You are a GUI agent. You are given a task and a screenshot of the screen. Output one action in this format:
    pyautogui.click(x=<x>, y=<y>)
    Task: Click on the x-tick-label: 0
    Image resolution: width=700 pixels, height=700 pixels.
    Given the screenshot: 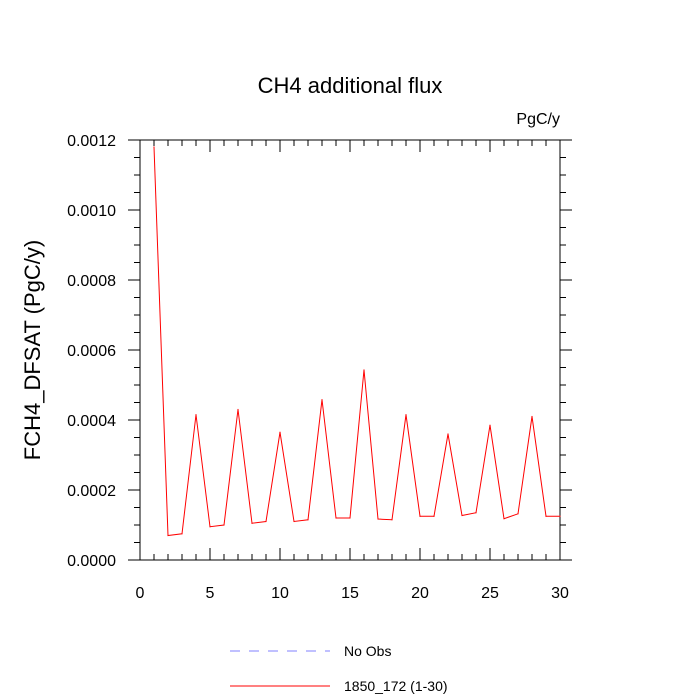 What is the action you would take?
    pyautogui.click(x=140, y=593)
    